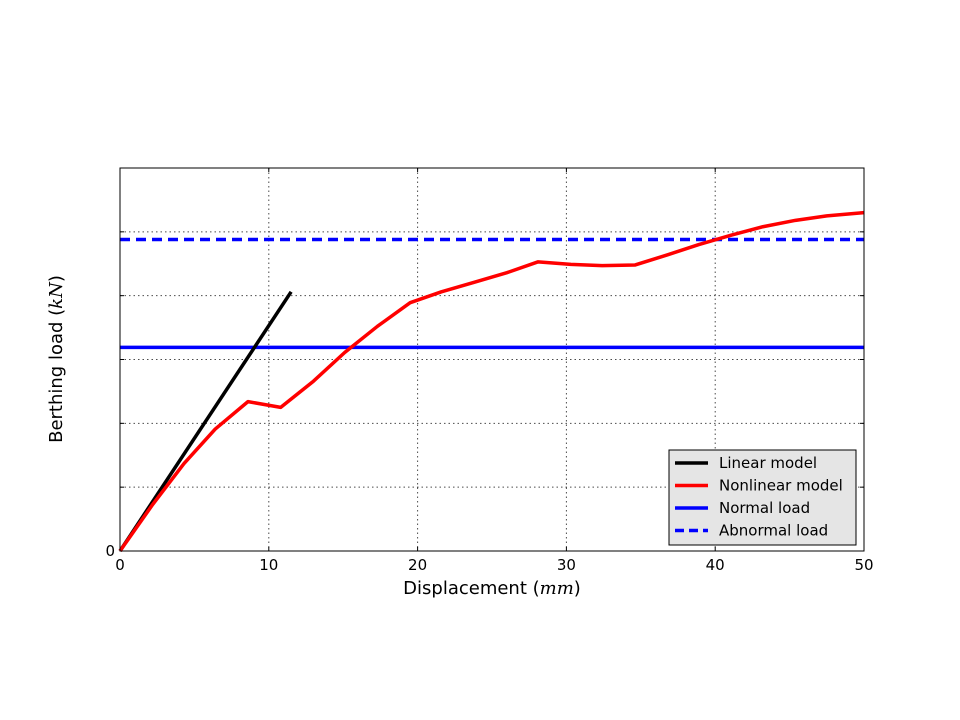  I want to click on legend-label: Abnormal load, so click(773, 531).